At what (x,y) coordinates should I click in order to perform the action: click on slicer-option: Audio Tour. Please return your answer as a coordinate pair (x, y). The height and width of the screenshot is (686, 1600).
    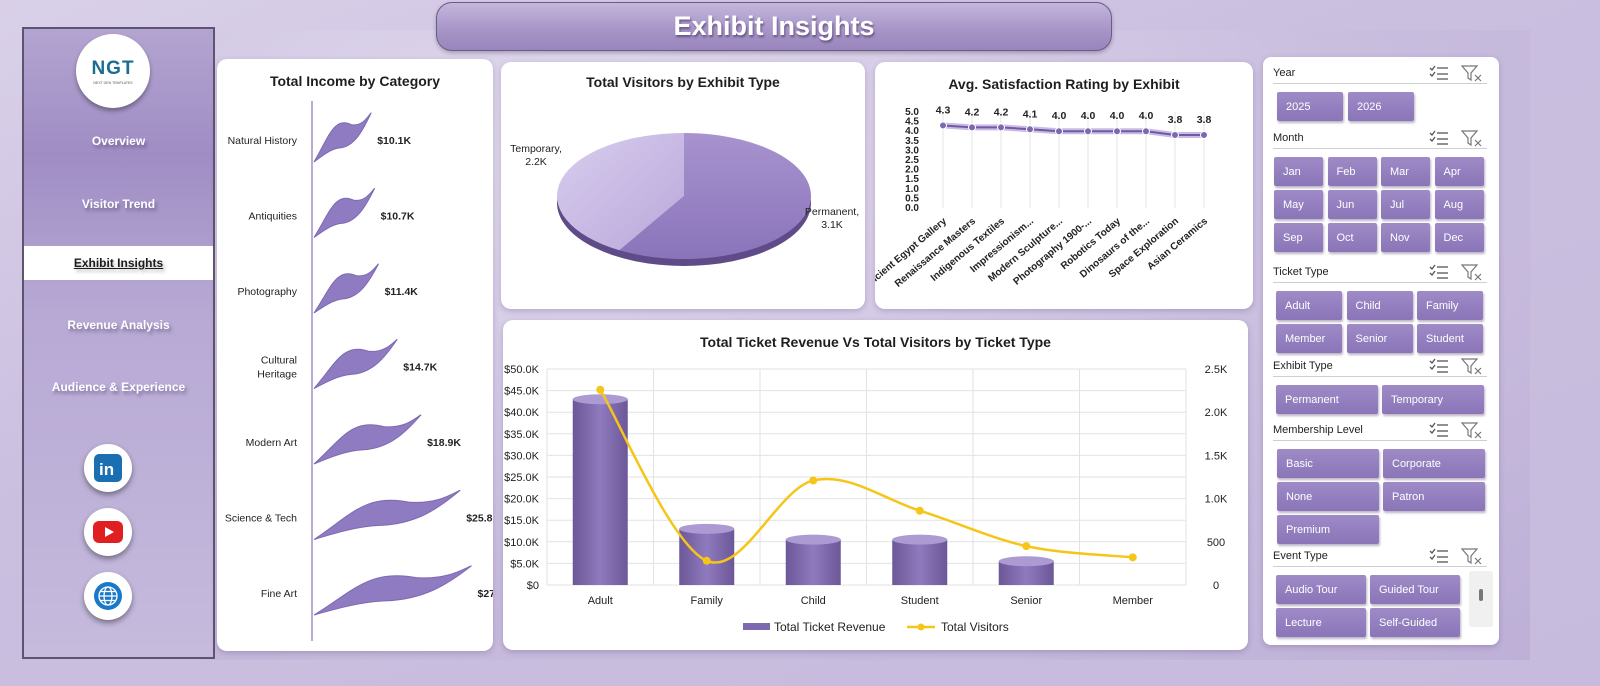
    Looking at the image, I should click on (1321, 589).